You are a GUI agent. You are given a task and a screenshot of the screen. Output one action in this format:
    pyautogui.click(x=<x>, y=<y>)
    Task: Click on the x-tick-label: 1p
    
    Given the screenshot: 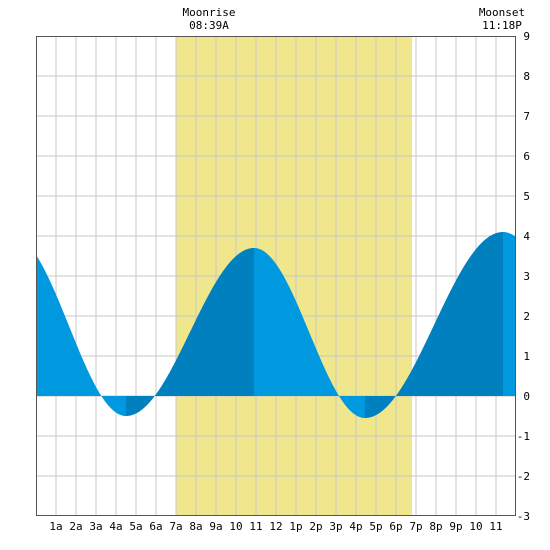 What is the action you would take?
    pyautogui.click(x=295, y=526)
    